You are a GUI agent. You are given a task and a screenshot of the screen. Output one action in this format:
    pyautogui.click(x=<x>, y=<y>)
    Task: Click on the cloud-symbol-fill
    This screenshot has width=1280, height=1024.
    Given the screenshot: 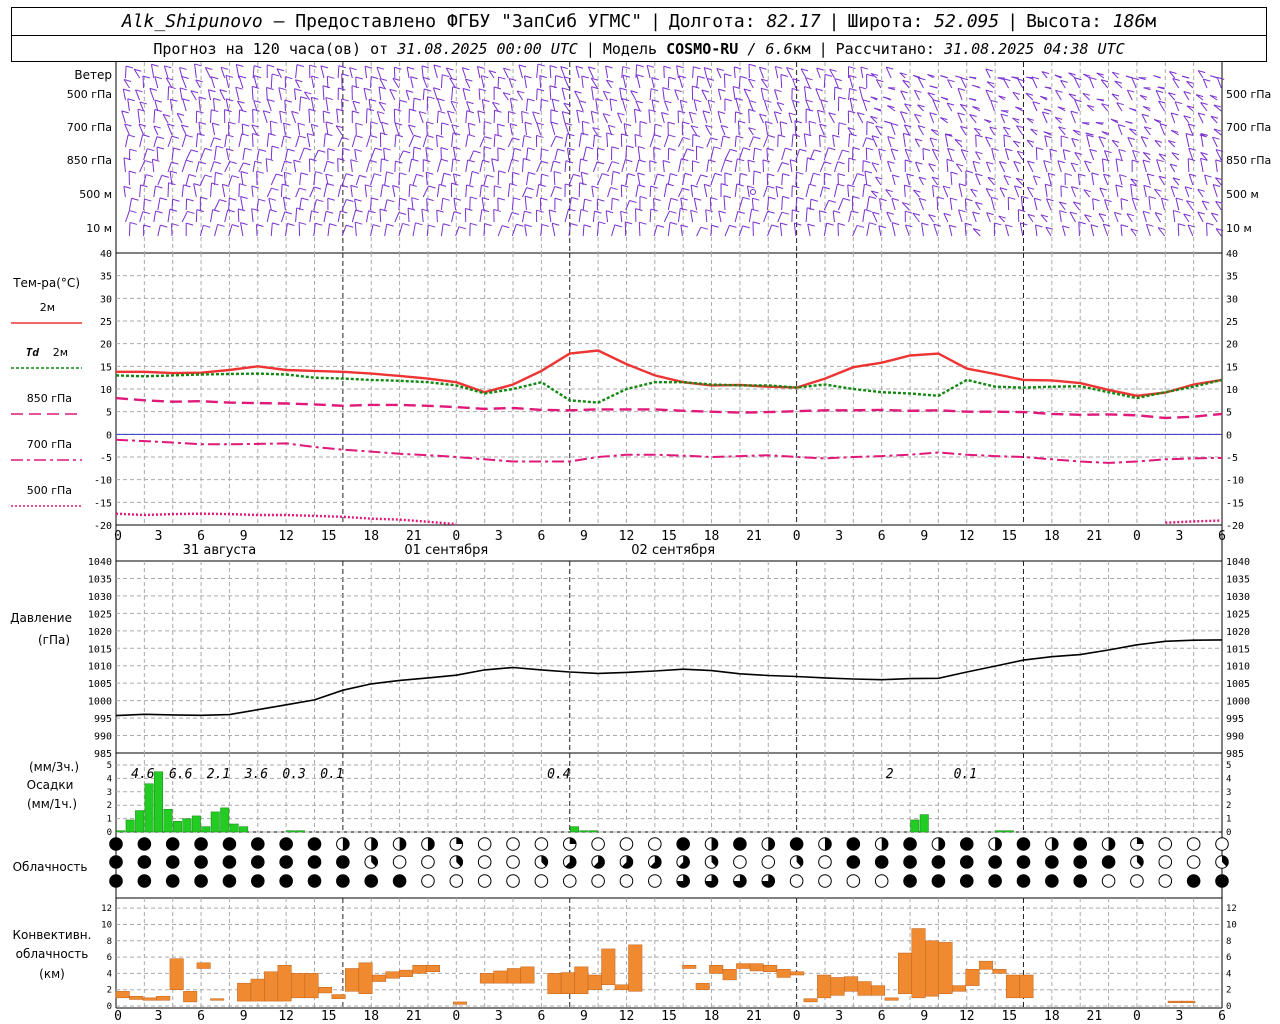 What is the action you would take?
    pyautogui.click(x=884, y=844)
    